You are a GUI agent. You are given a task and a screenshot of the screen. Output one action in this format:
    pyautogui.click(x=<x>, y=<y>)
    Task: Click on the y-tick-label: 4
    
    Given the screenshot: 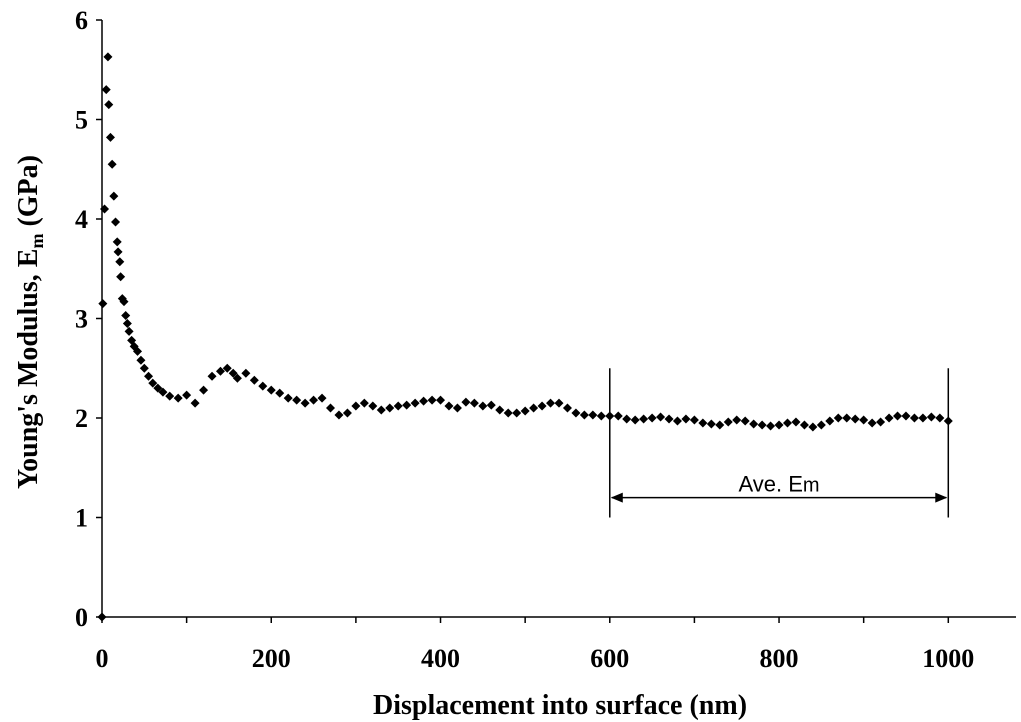 What is the action you would take?
    pyautogui.click(x=81, y=219)
    